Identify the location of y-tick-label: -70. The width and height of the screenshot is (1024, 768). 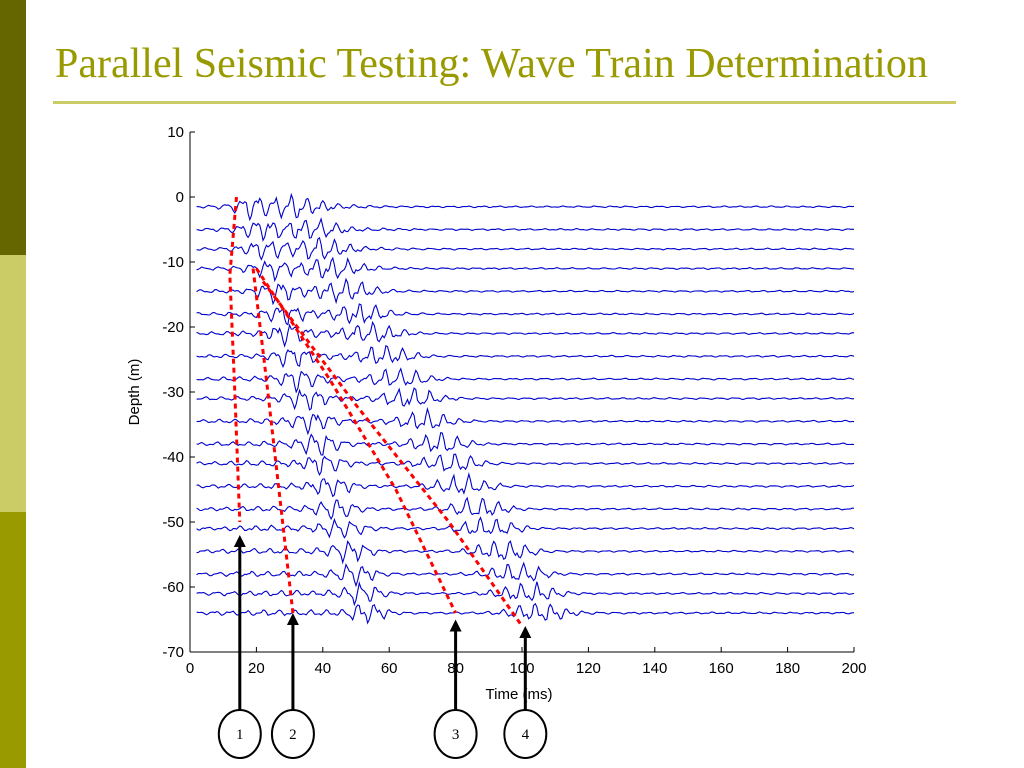
(173, 652).